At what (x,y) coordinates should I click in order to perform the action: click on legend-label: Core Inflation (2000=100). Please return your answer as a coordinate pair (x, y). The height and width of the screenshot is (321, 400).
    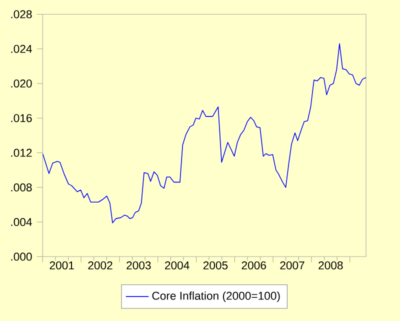
    Looking at the image, I should click on (216, 296).